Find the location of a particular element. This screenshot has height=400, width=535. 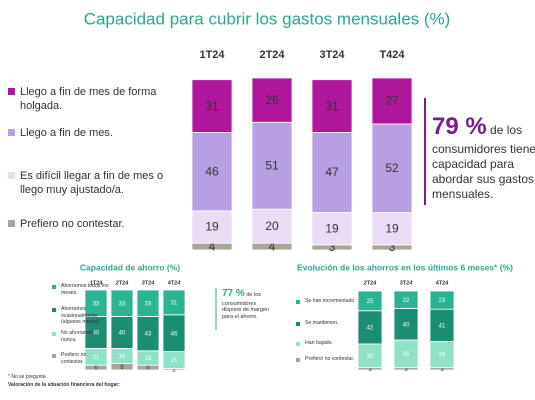

data-label: 51 is located at coordinates (272, 165).